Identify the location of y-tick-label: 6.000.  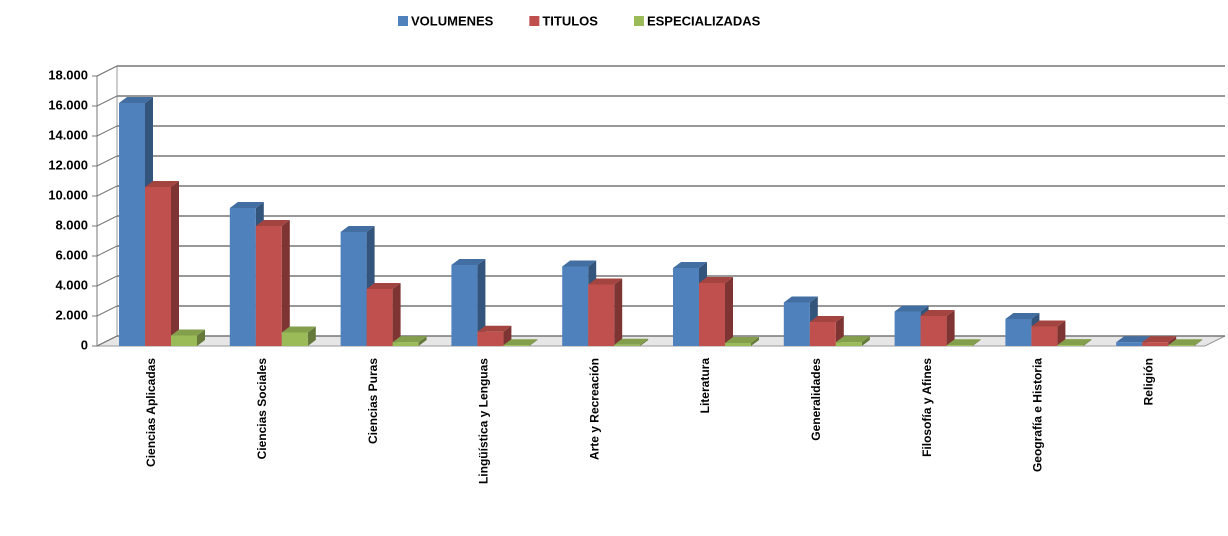
(71, 254).